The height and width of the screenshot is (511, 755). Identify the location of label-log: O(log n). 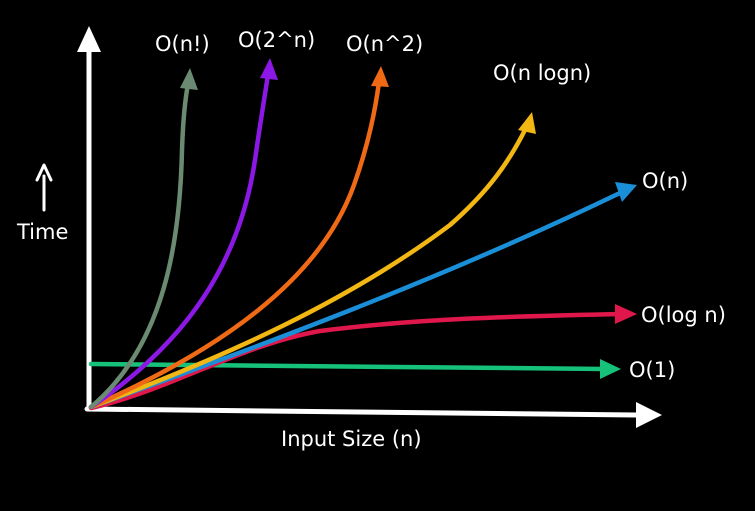
(683, 315).